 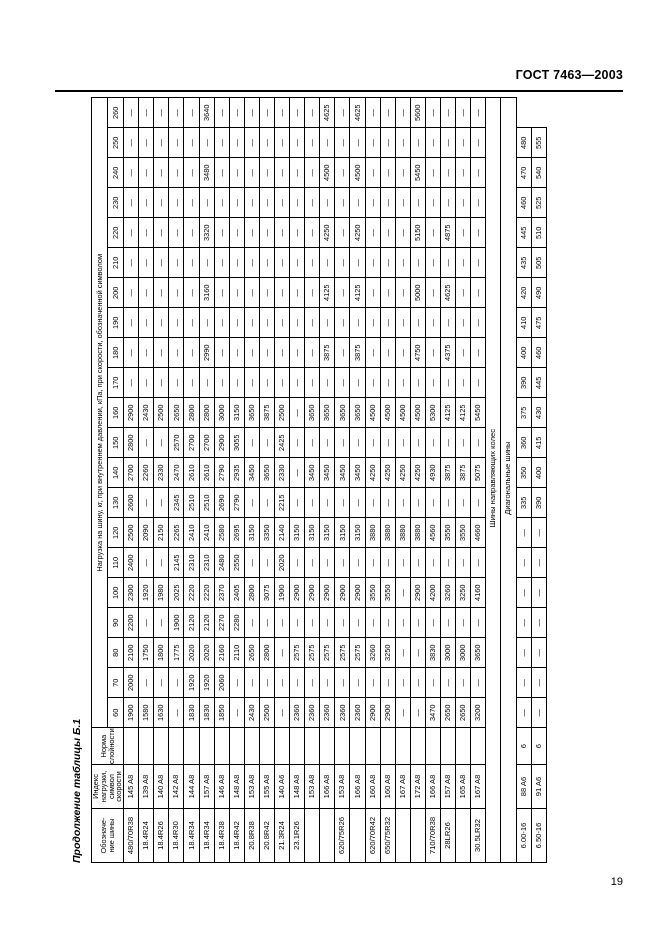 What do you see at coordinates (478, 786) in the screenshot?
I see `cell-load-speed-index: 167 A8` at bounding box center [478, 786].